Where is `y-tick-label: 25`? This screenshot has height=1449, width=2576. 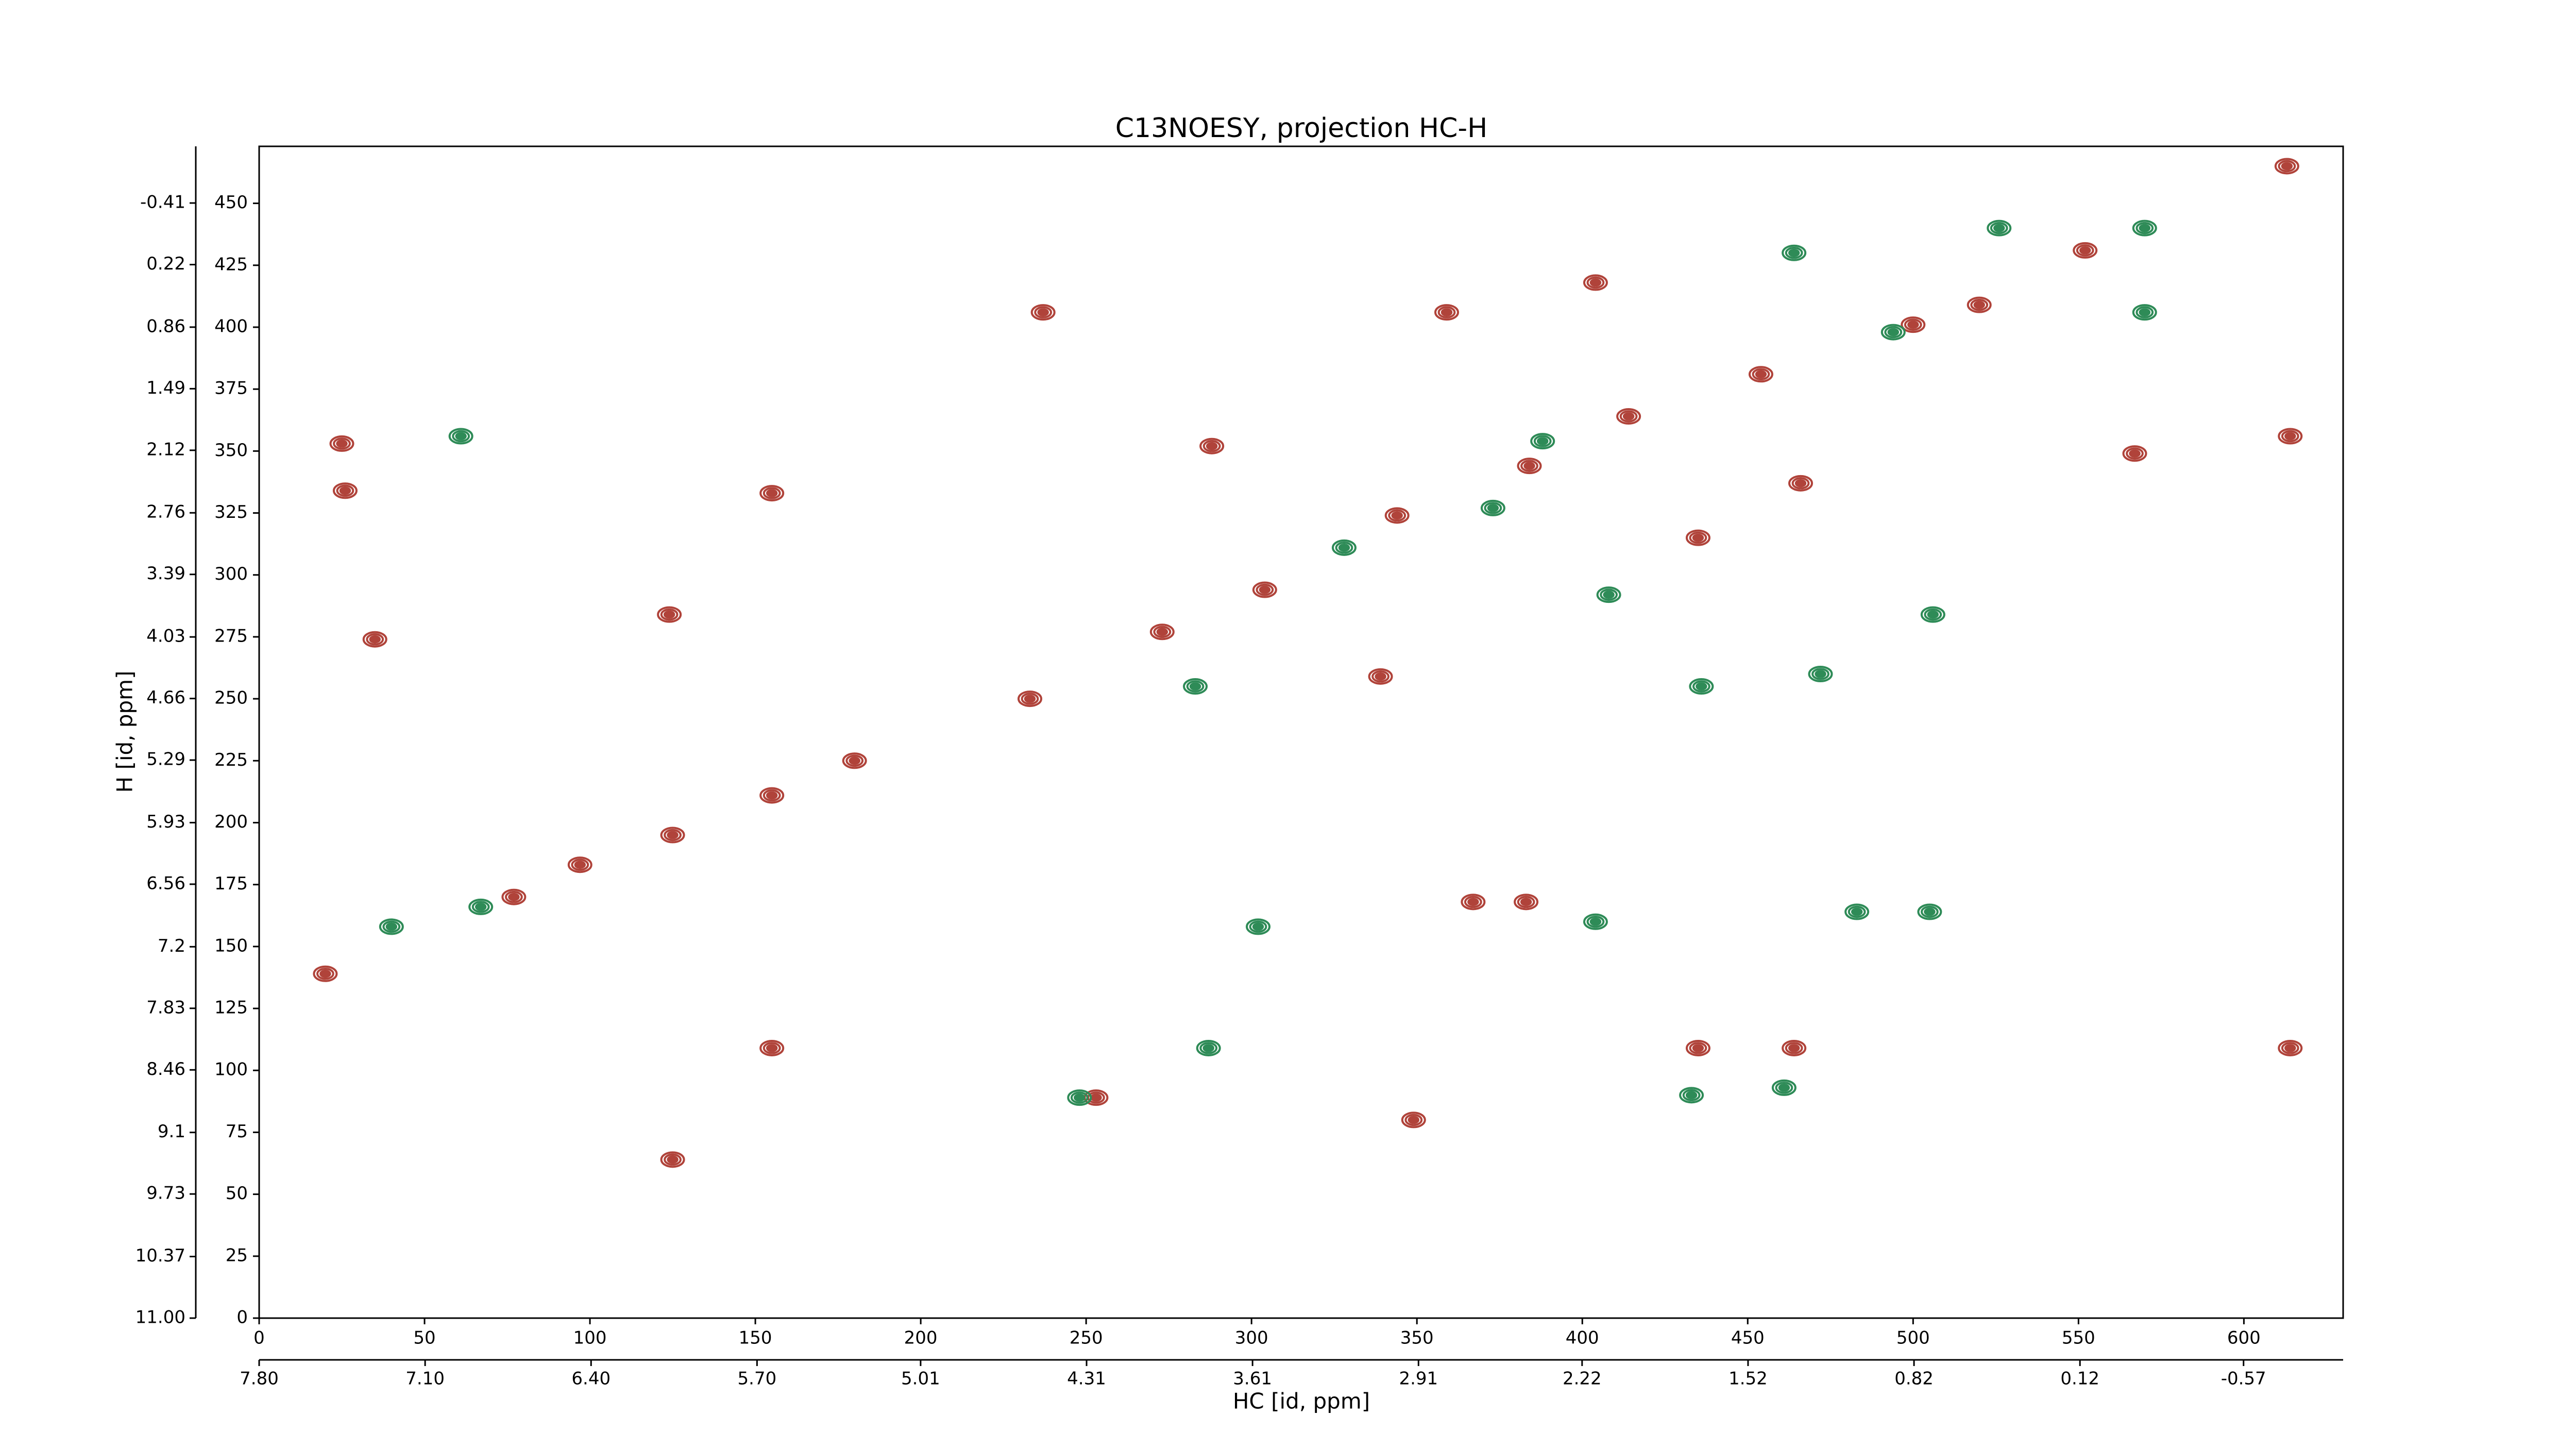
y-tick-label: 25 is located at coordinates (237, 1255).